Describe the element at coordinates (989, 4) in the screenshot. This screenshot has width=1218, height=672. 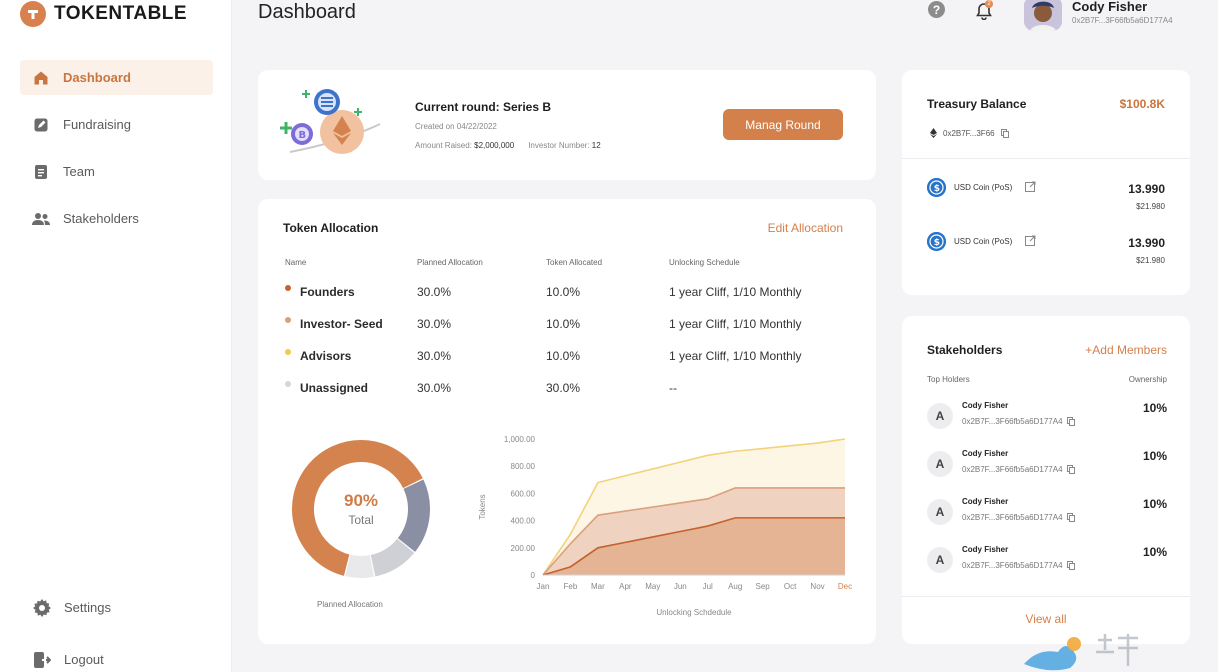
I see `notification-badge: 2` at that location.